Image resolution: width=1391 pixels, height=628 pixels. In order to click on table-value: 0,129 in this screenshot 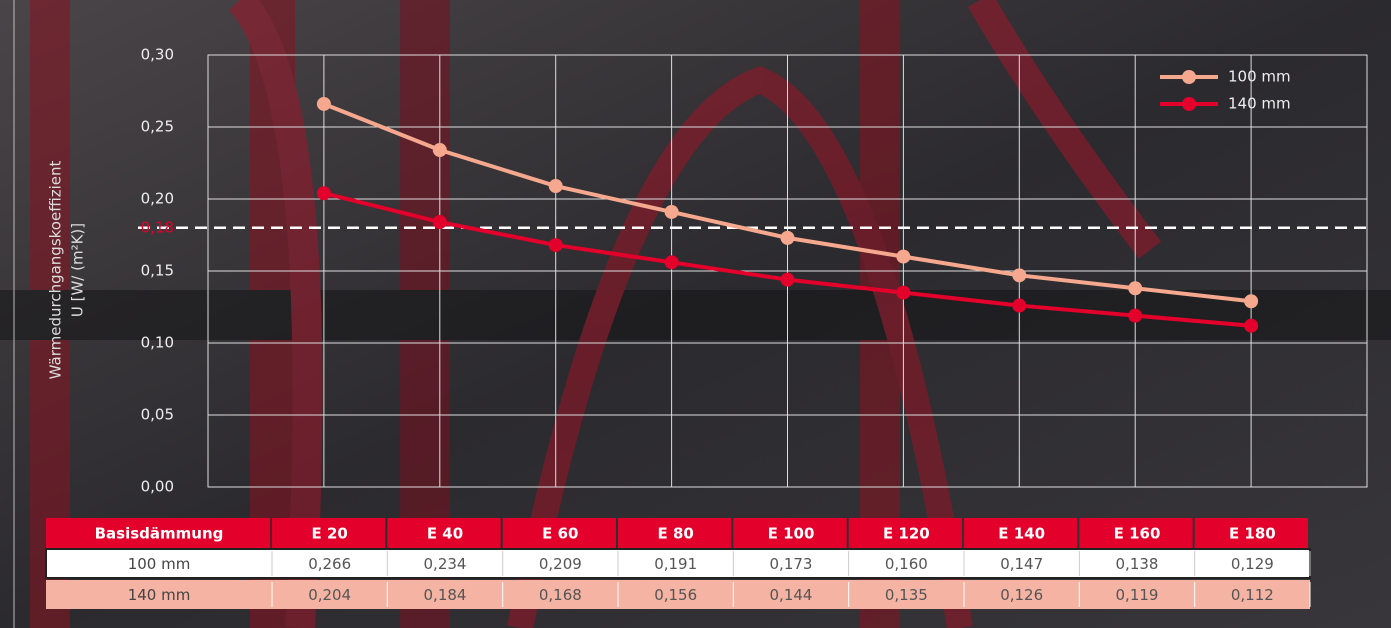, I will do `click(1252, 564)`.